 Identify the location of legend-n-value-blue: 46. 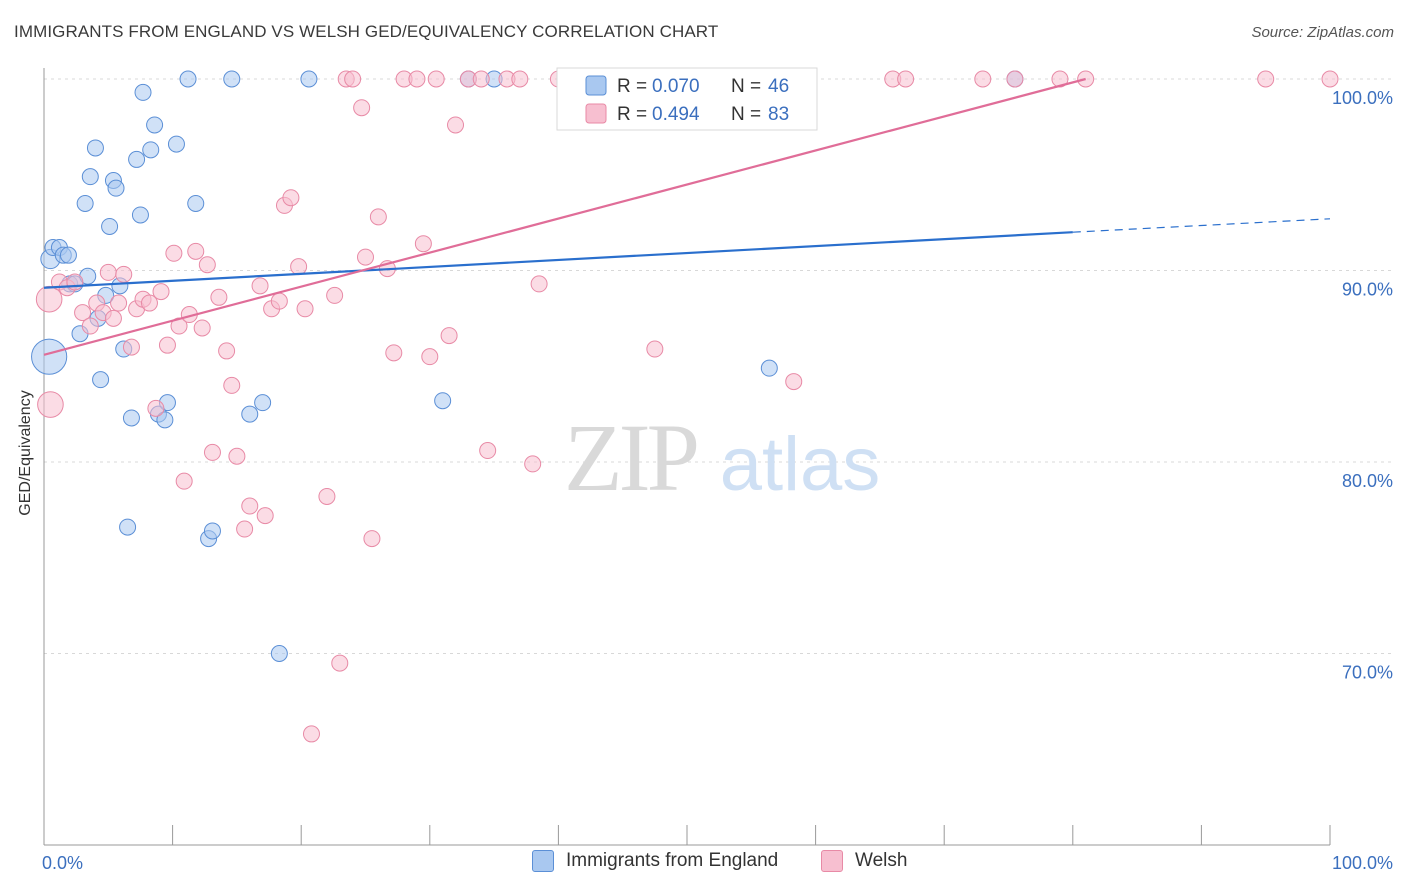
(778, 86).